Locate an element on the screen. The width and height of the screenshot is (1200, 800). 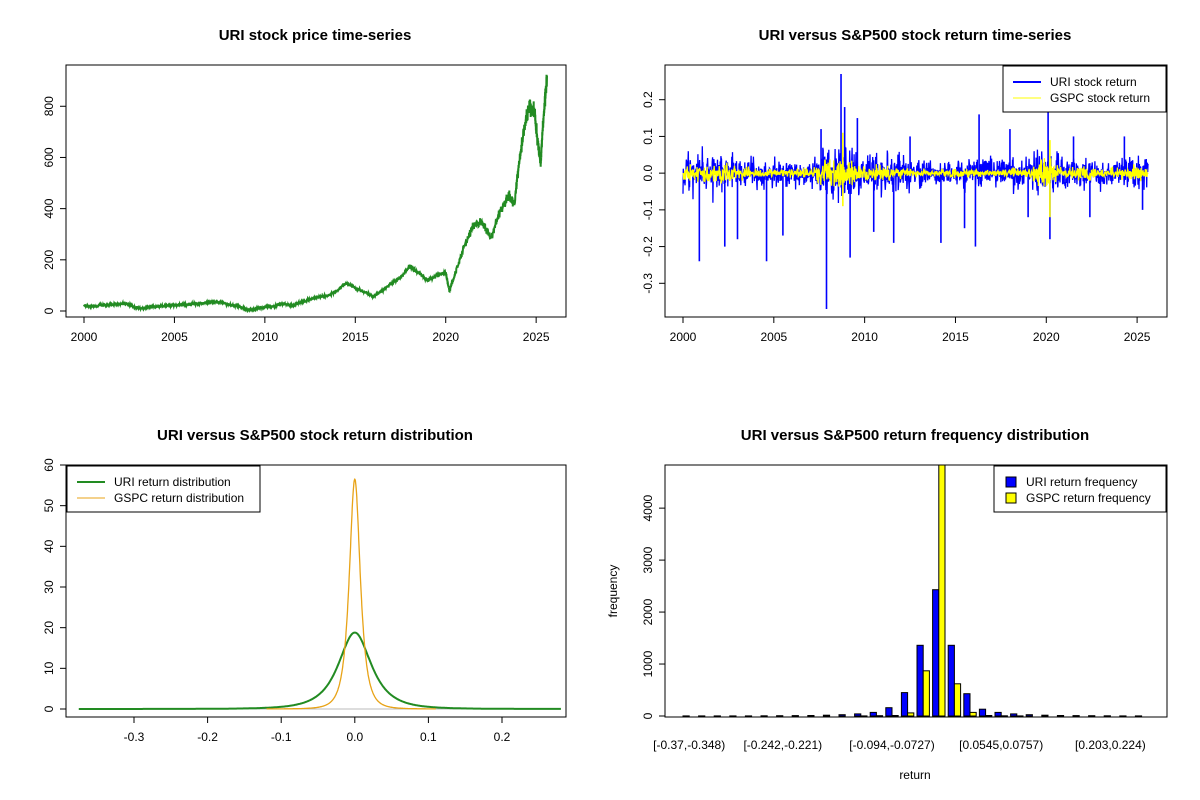
legend-label: GSPC stock return is located at coordinates (1100, 98).